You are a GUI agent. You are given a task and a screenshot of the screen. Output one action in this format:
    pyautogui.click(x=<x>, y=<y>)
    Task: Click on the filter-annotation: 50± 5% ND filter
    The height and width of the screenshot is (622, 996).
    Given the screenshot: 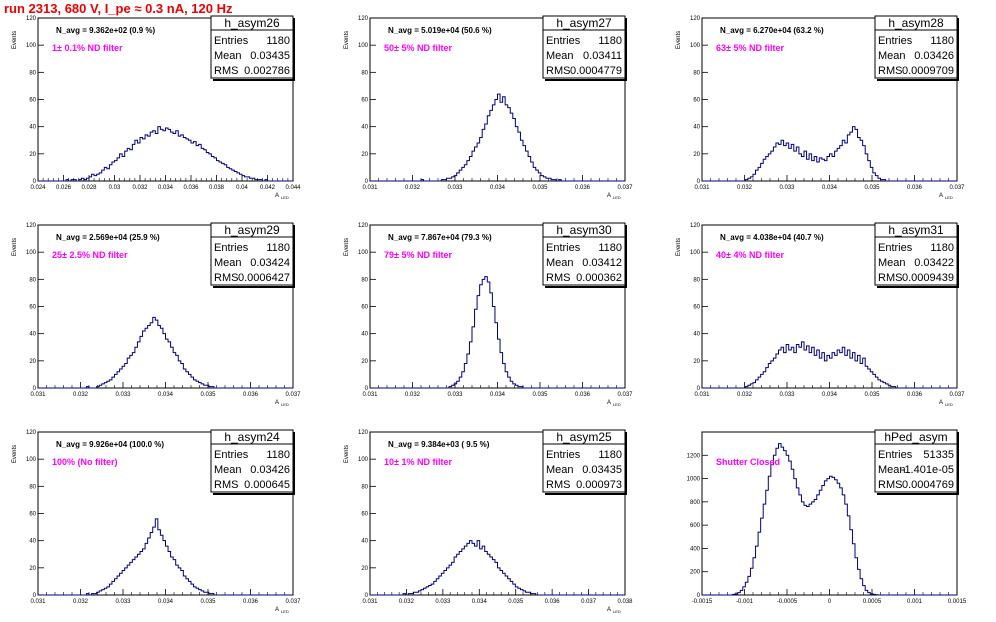 What is the action you would take?
    pyautogui.click(x=418, y=48)
    